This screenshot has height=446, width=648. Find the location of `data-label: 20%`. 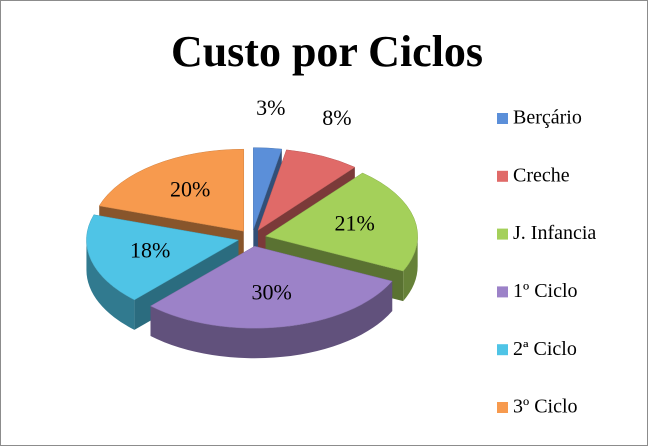

data-label: 20% is located at coordinates (190, 188).